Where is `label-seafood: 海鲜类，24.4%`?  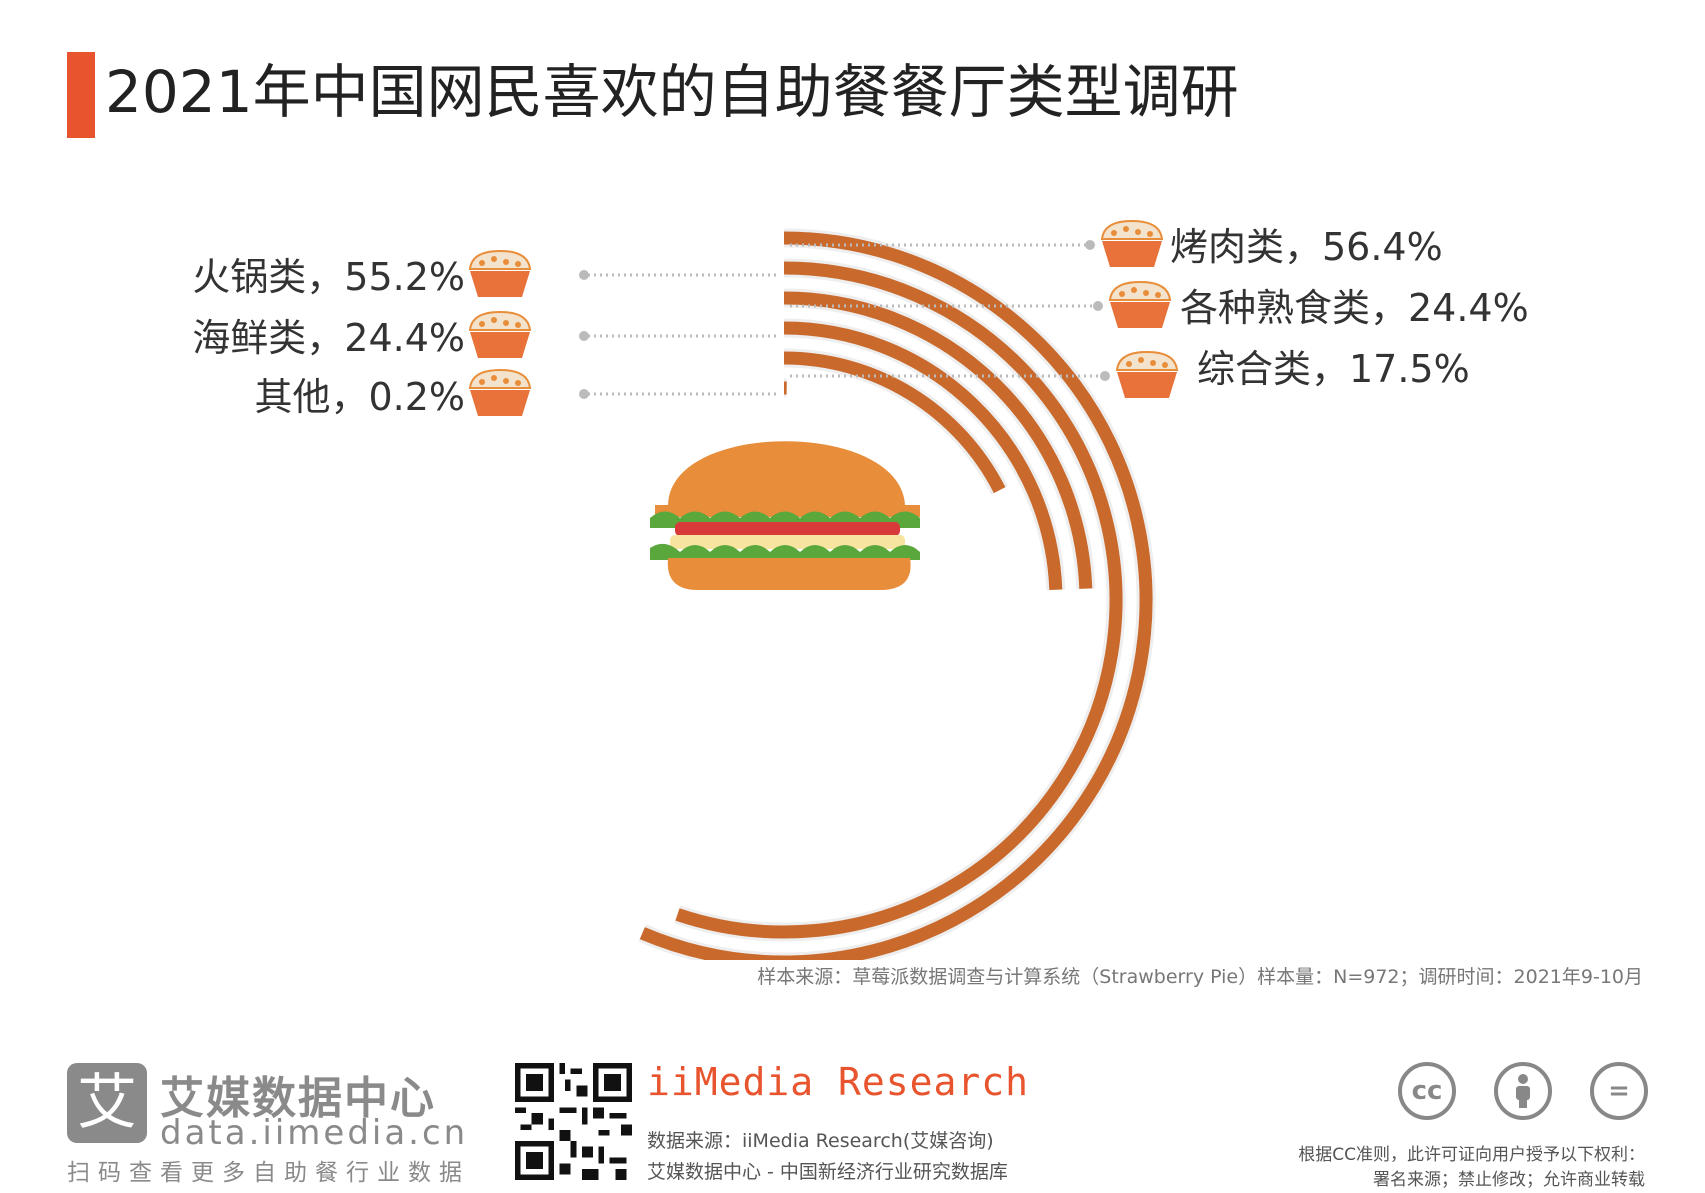
label-seafood: 海鲜类，24.4% is located at coordinates (328, 338).